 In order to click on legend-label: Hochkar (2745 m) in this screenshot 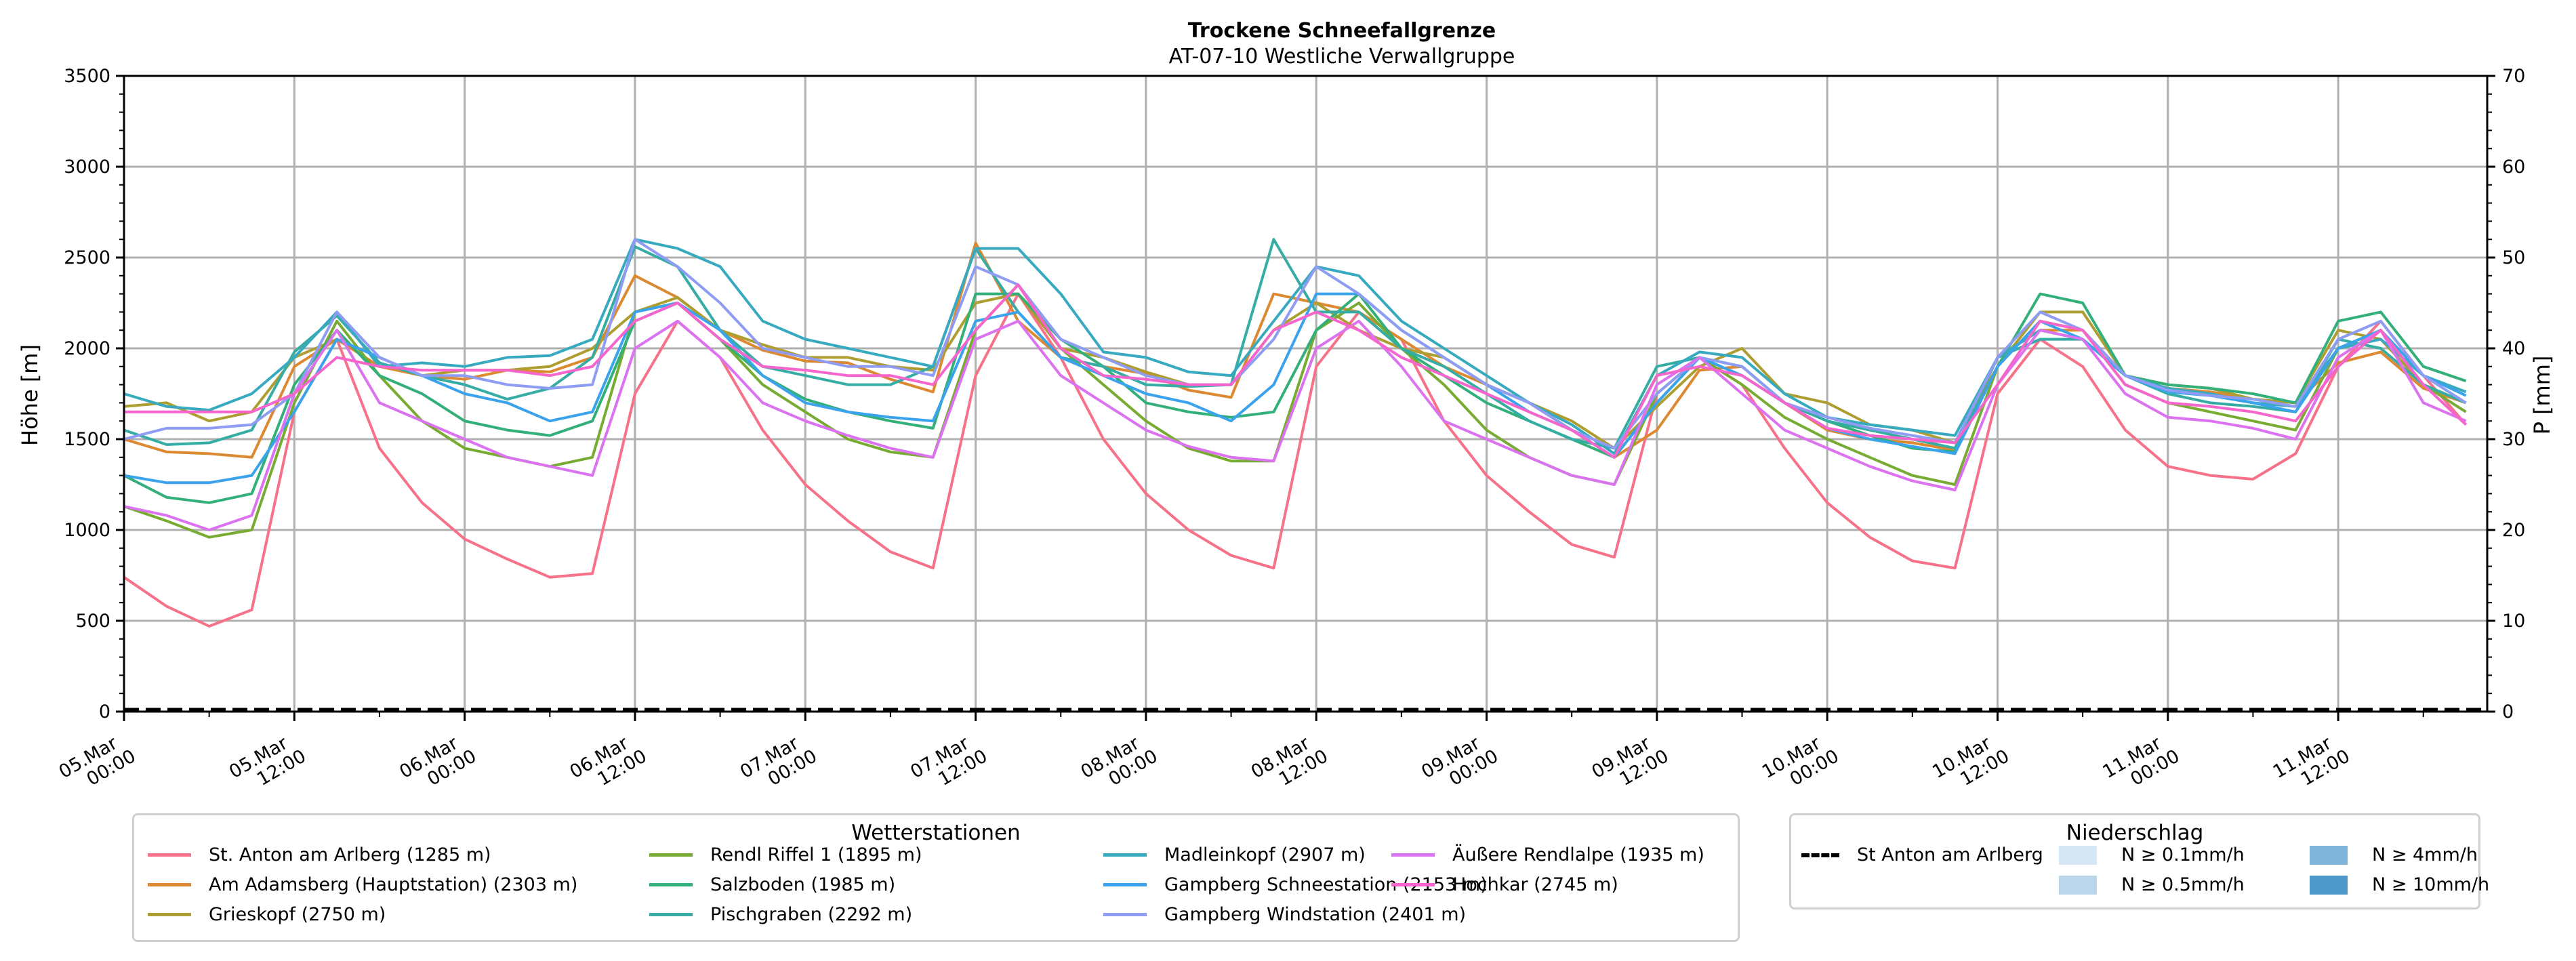, I will do `click(1535, 884)`.